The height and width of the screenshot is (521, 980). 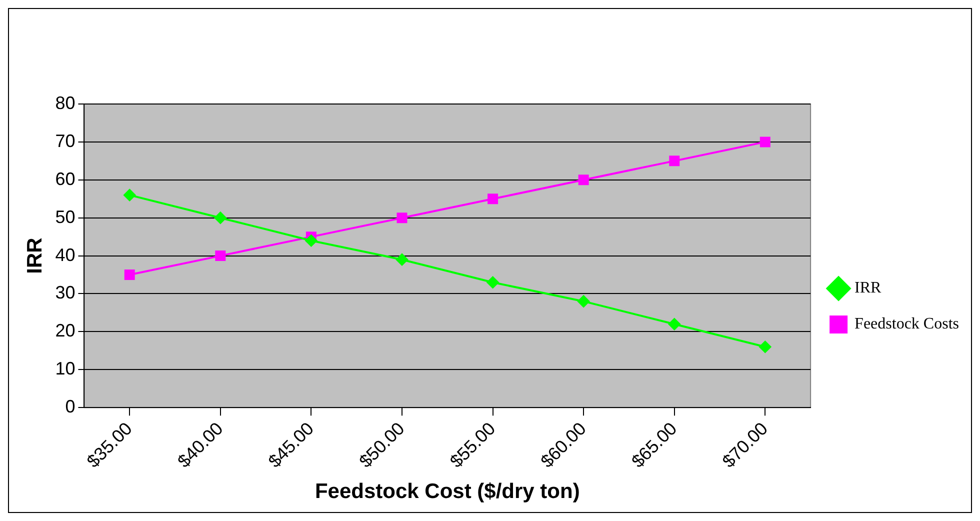 I want to click on legend-label: IRR, so click(x=868, y=288).